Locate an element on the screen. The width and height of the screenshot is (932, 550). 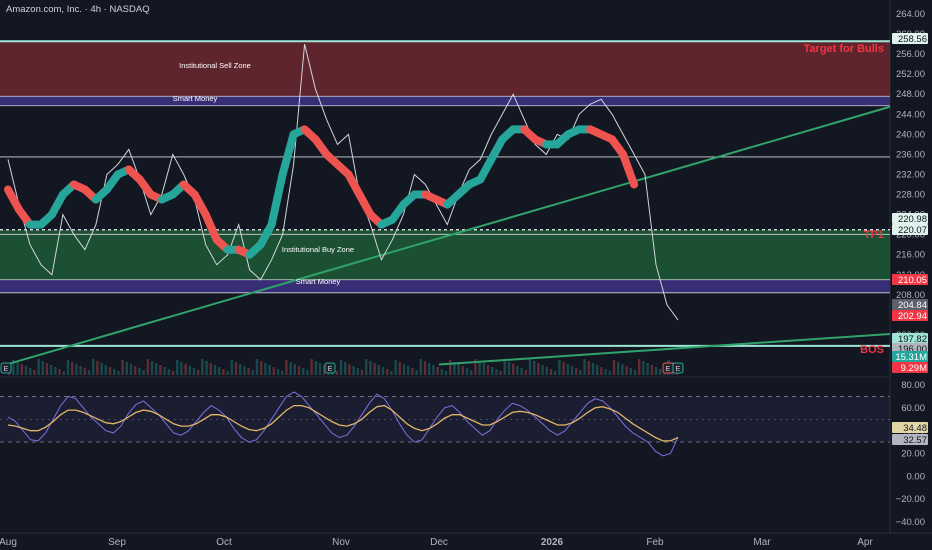
price-tag-label: 204.84 is located at coordinates (912, 305).